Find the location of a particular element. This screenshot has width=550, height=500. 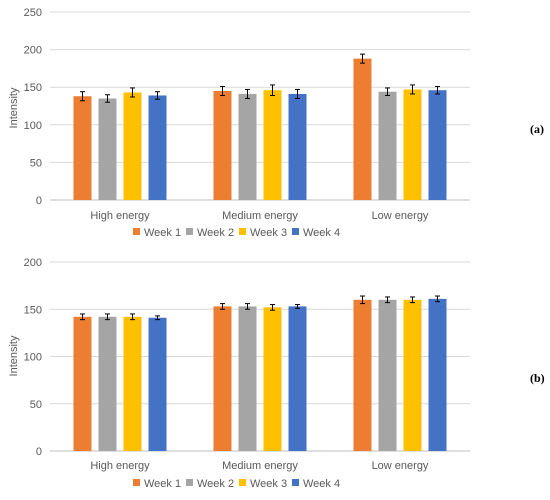

panel-label: (b) is located at coordinates (537, 378).